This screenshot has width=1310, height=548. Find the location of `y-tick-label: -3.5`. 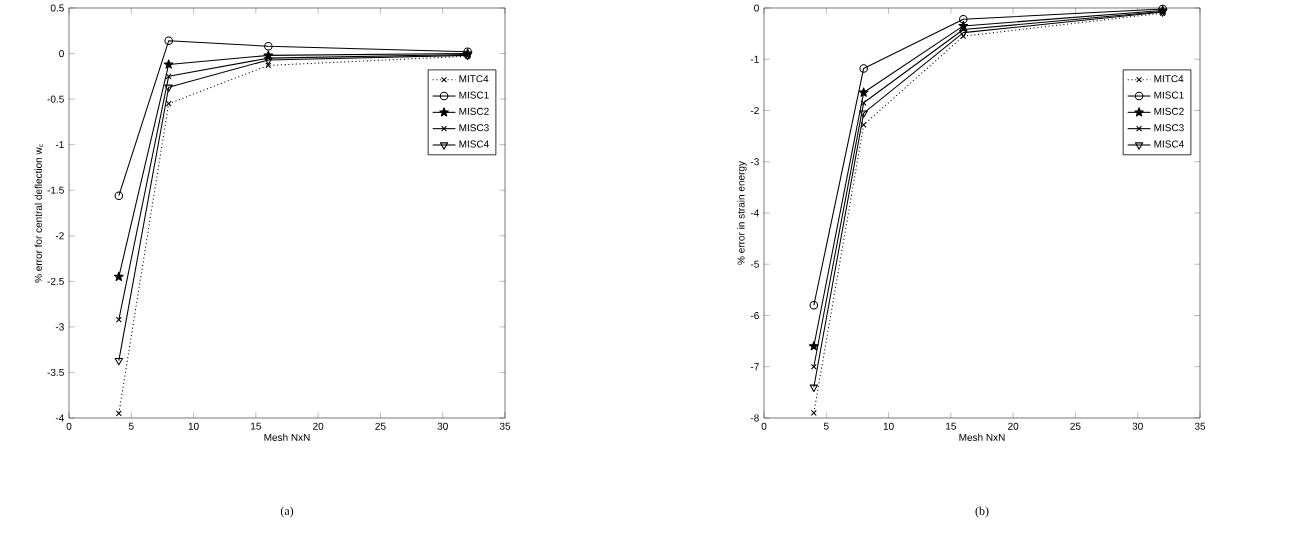

y-tick-label: -3.5 is located at coordinates (55, 372).